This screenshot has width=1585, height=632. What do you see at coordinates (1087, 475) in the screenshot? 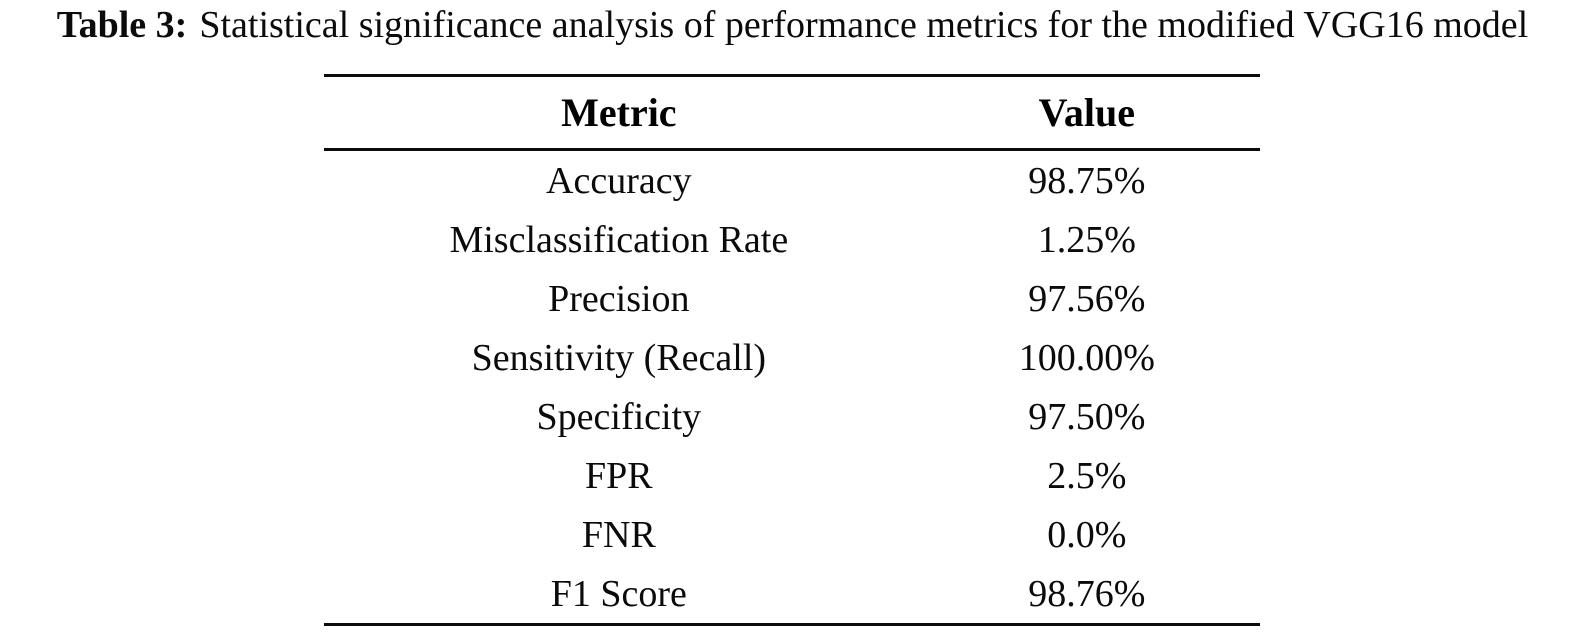
I see `value-cell: 2.5%` at bounding box center [1087, 475].